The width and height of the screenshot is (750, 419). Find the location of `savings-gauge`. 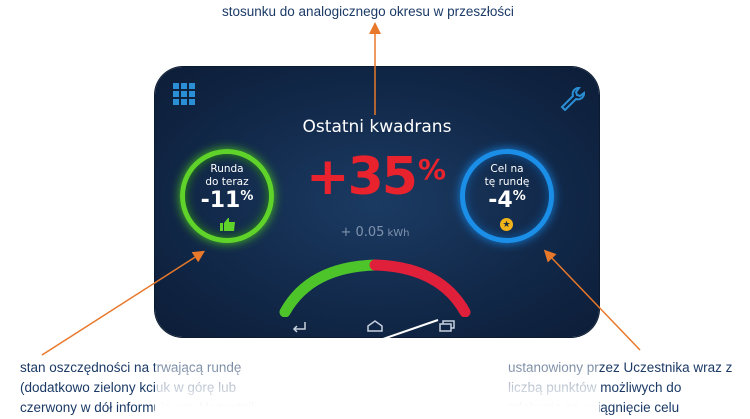

savings-gauge is located at coordinates (375, 288).